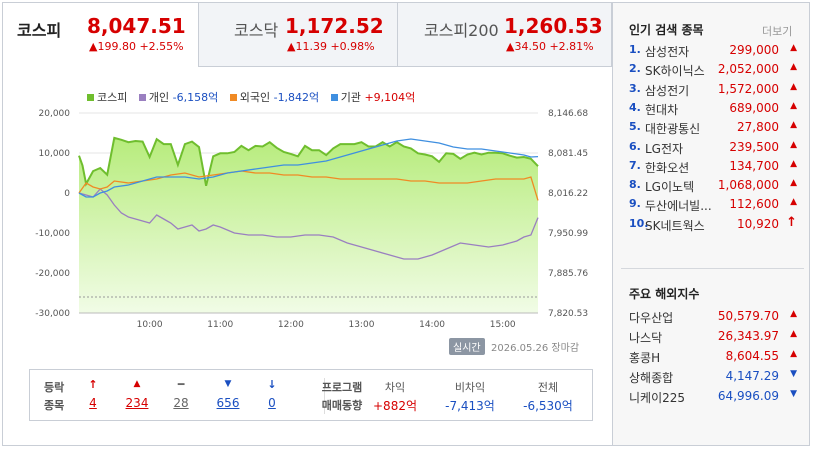 The height and width of the screenshot is (449, 814). Describe the element at coordinates (657, 398) in the screenshot. I see `index-name: 니케이225` at that location.